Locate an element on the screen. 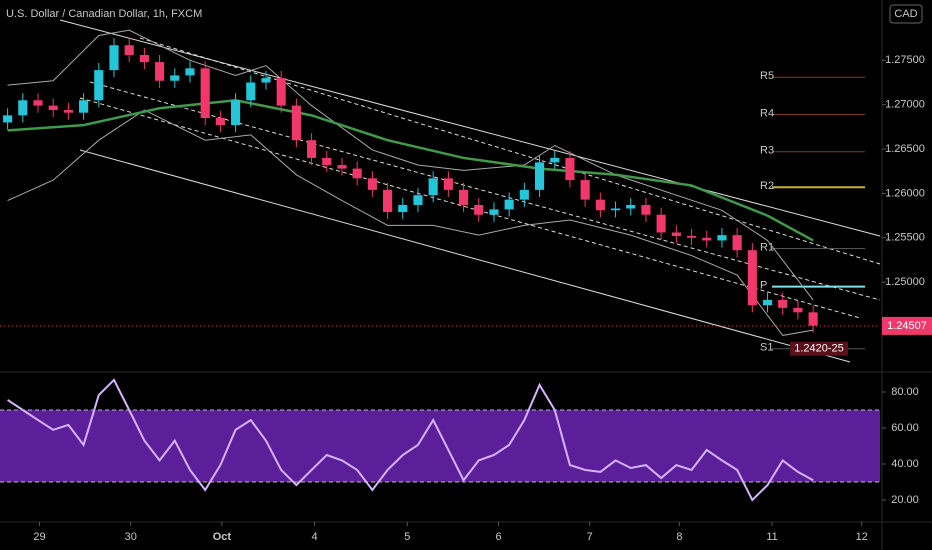 This screenshot has height=550, width=932. pivot-label: R1 is located at coordinates (767, 247).